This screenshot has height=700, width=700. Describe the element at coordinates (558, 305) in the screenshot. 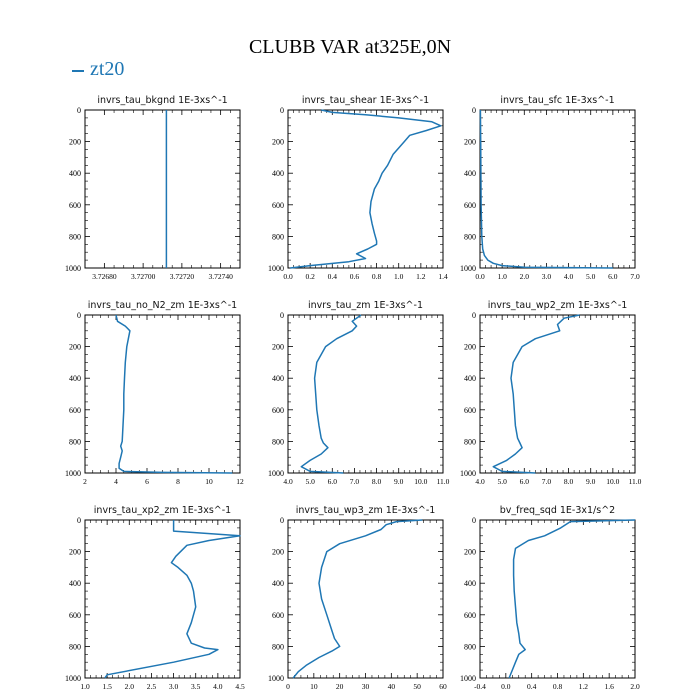

I see `panel-title: invrs_tau_wp2_zm 1E-3xs^-1` at that location.